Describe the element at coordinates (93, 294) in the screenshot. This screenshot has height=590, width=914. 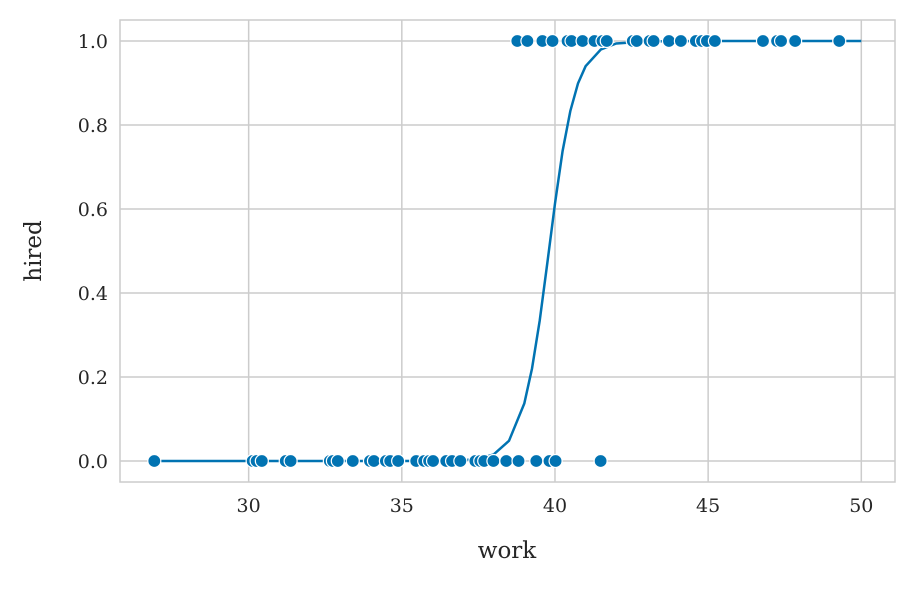
I see `y-tick-label: 0.4` at that location.